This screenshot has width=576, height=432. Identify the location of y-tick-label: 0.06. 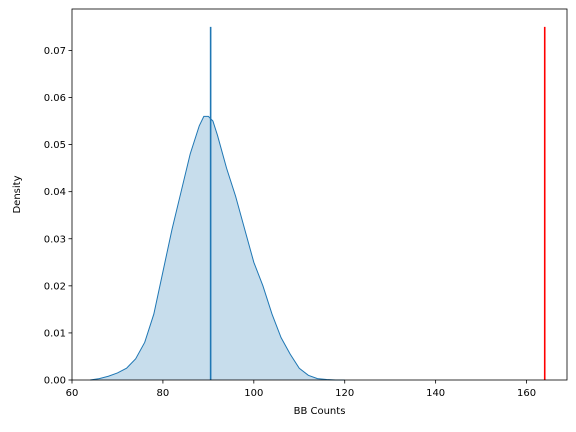
(55, 98).